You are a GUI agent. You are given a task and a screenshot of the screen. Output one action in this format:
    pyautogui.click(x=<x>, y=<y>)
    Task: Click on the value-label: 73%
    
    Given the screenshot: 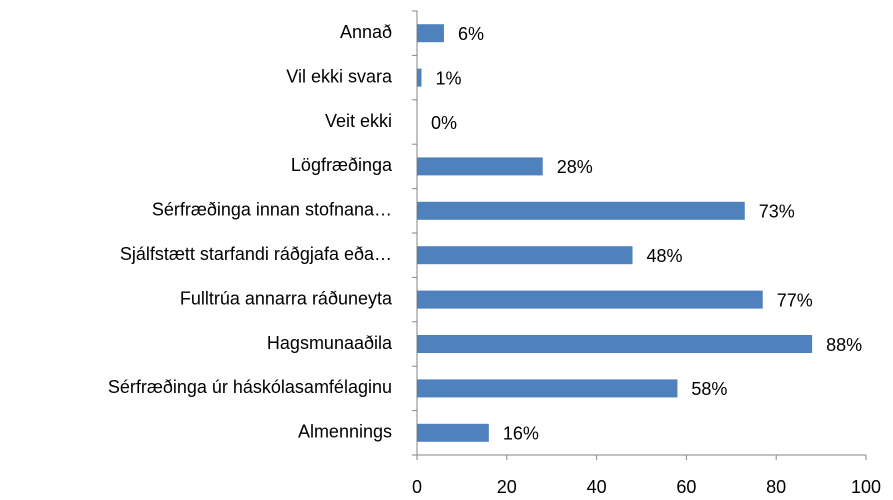 What is the action you would take?
    pyautogui.click(x=777, y=212)
    